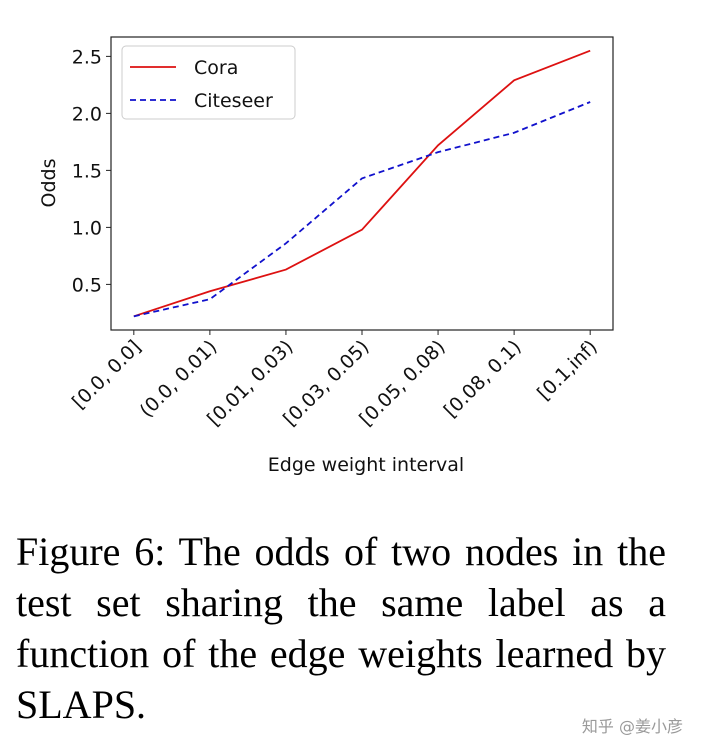 The image size is (701, 756). I want to click on legend-label-citeseer: Citeseer, so click(233, 101).